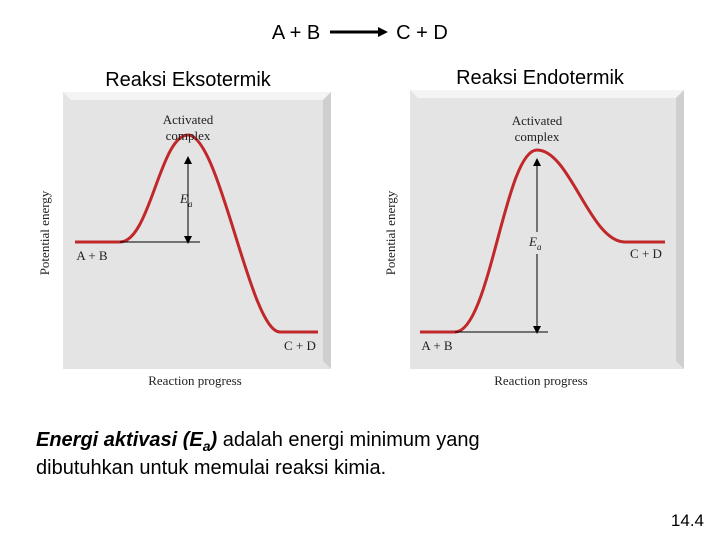  I want to click on label-bg, so click(537, 243).